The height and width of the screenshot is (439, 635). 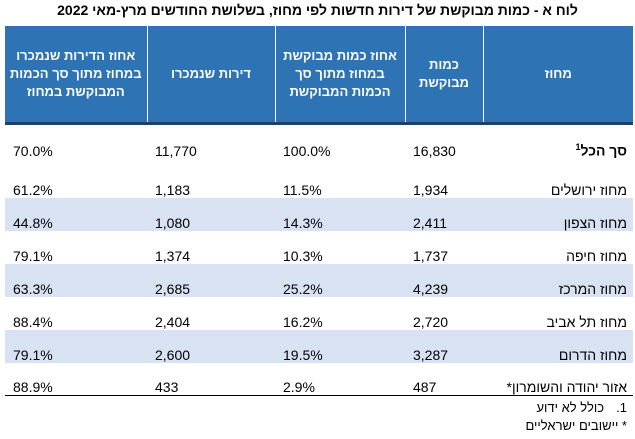 What do you see at coordinates (211, 280) in the screenshot?
I see `sold-cell: 2,685` at bounding box center [211, 280].